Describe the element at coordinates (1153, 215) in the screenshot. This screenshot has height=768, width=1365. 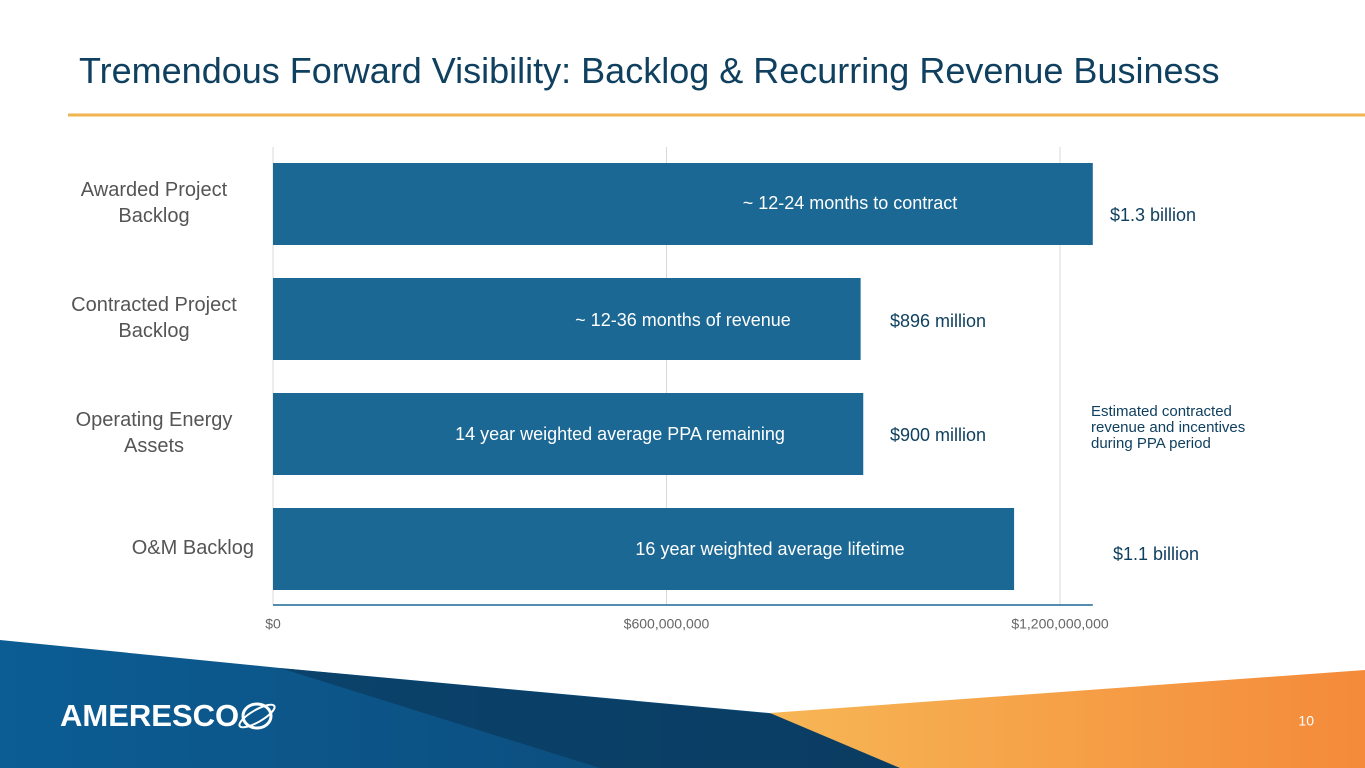
I see `value-label: $1.3 billion` at that location.